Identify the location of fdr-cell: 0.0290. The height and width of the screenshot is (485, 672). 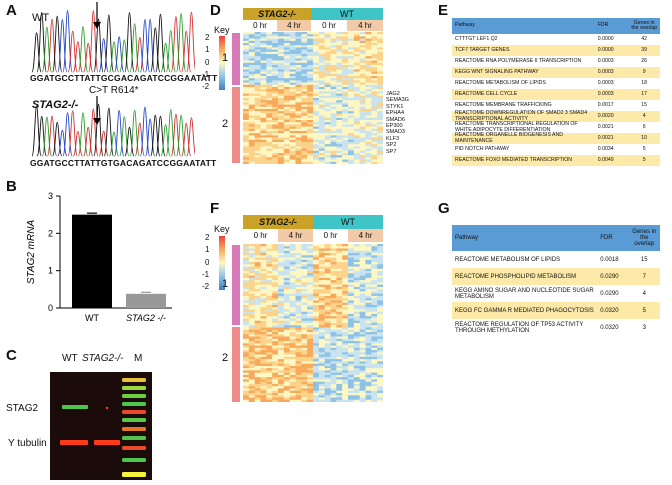
(613, 276).